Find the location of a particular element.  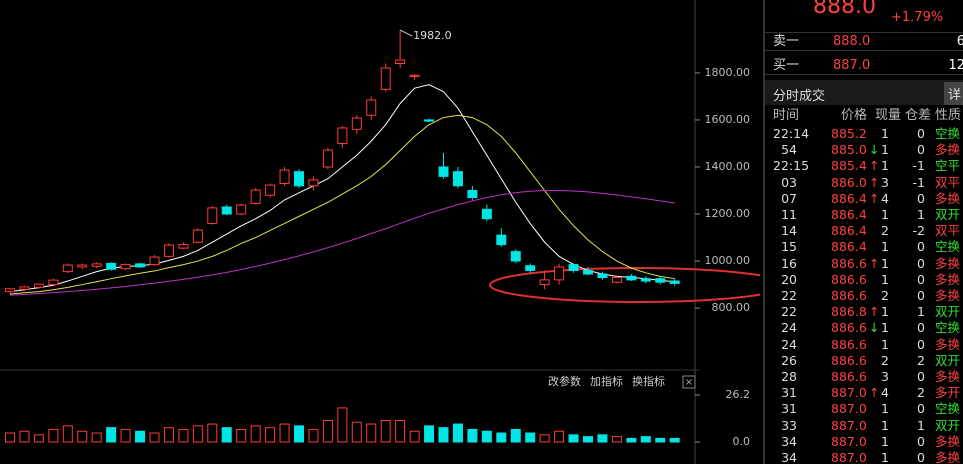

book-row: 卖一 888.0 6 is located at coordinates (864, 42).